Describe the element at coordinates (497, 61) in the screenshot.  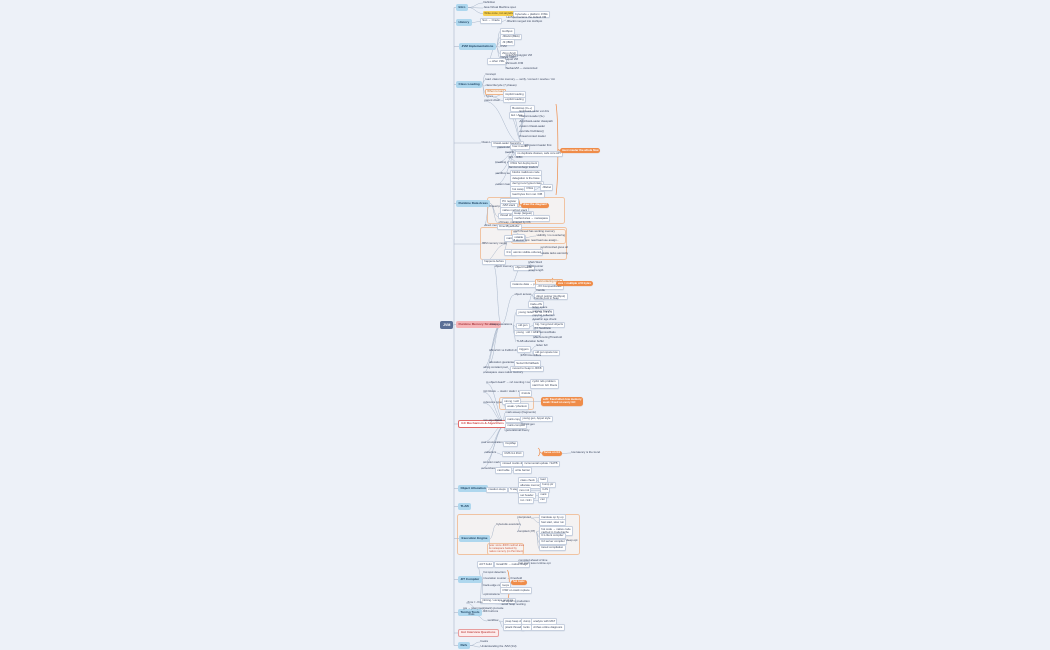
I see `mindmap-node-n13: + other VMs` at that location.